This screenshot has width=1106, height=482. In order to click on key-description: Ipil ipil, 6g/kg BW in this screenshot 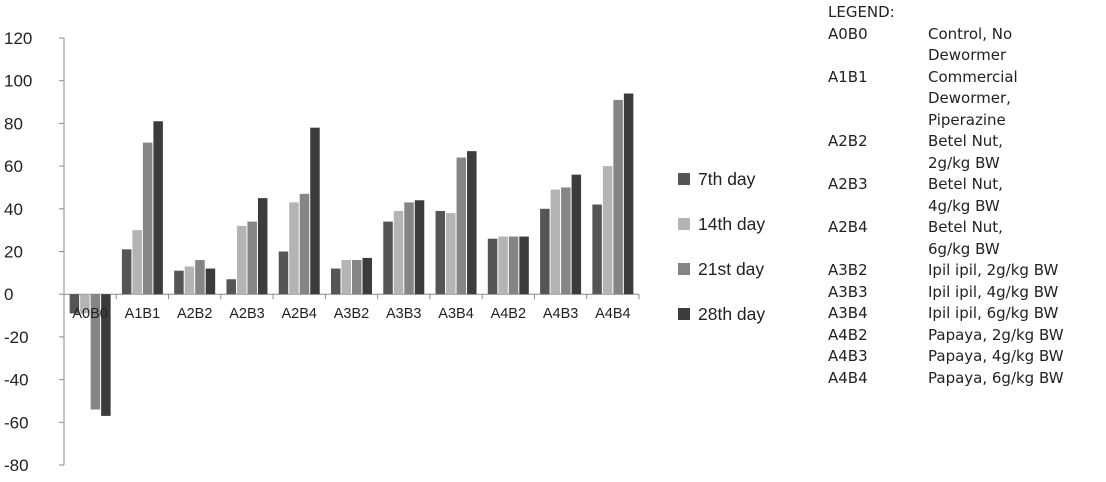, I will do `click(1016, 314)`.